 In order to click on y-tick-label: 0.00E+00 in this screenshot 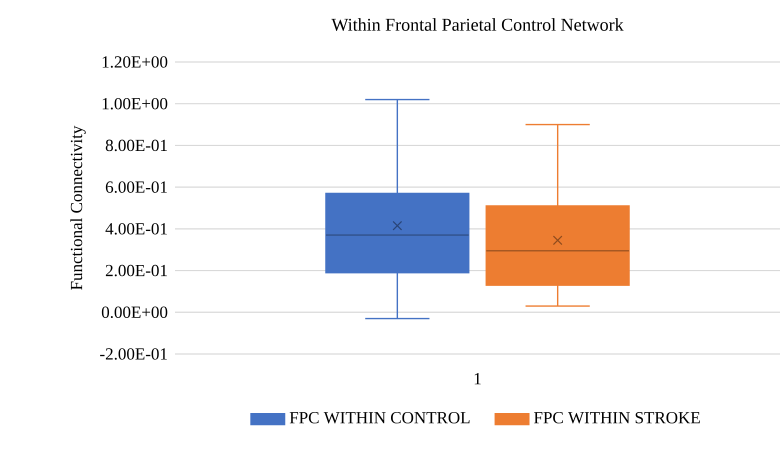, I will do `click(135, 312)`.